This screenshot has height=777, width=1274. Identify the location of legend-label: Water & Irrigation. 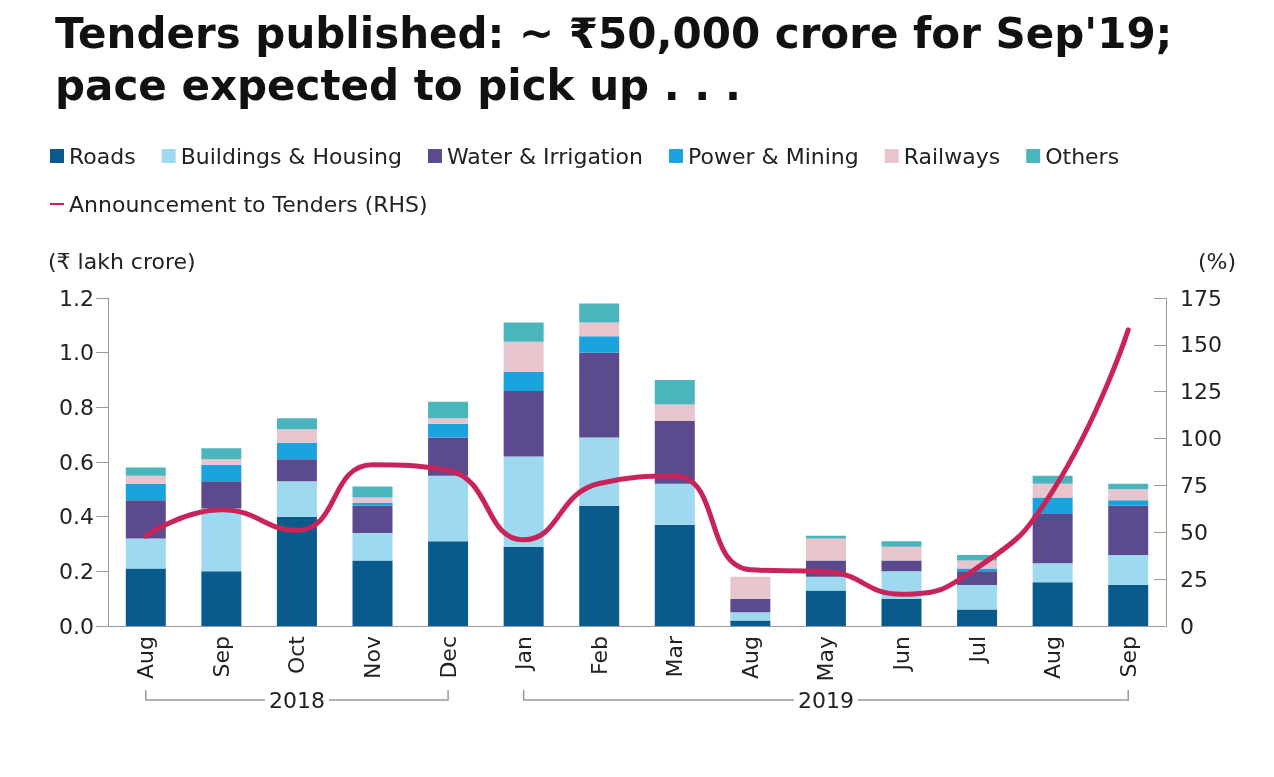
(545, 156).